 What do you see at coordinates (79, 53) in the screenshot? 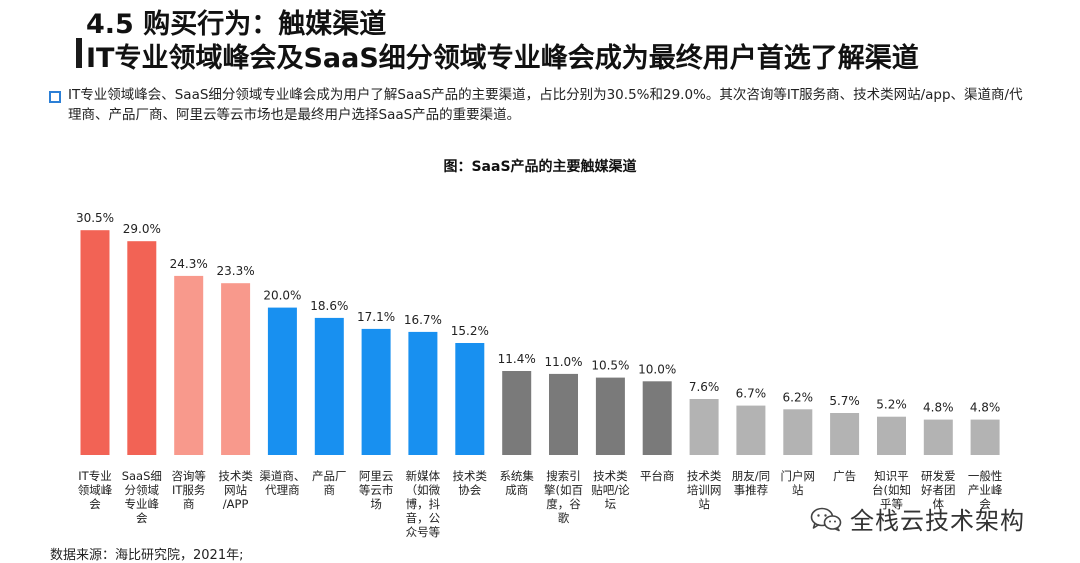
I see `title-accent-bar` at bounding box center [79, 53].